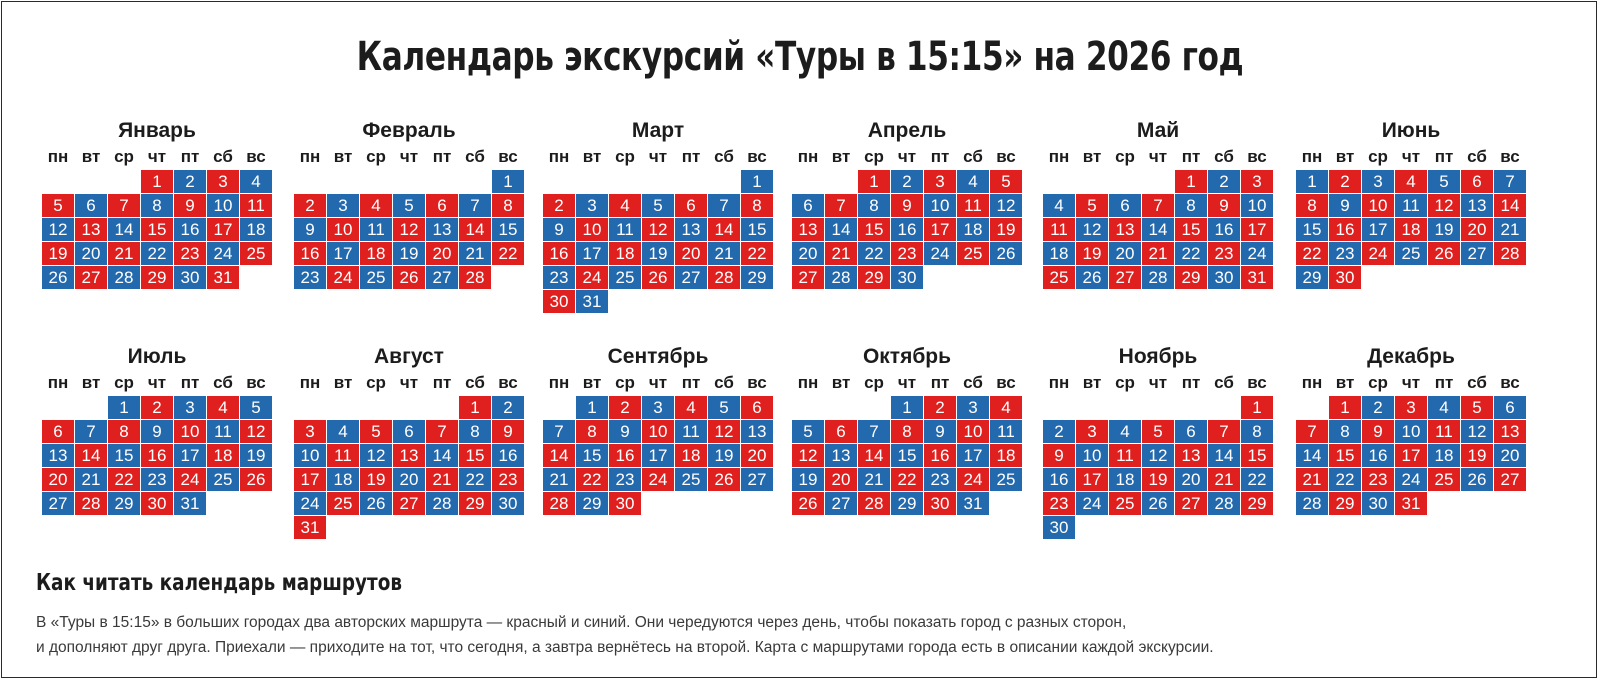 This screenshot has height=681, width=1600. Describe the element at coordinates (874, 382) in the screenshot. I see `weekday-label: ср` at that location.